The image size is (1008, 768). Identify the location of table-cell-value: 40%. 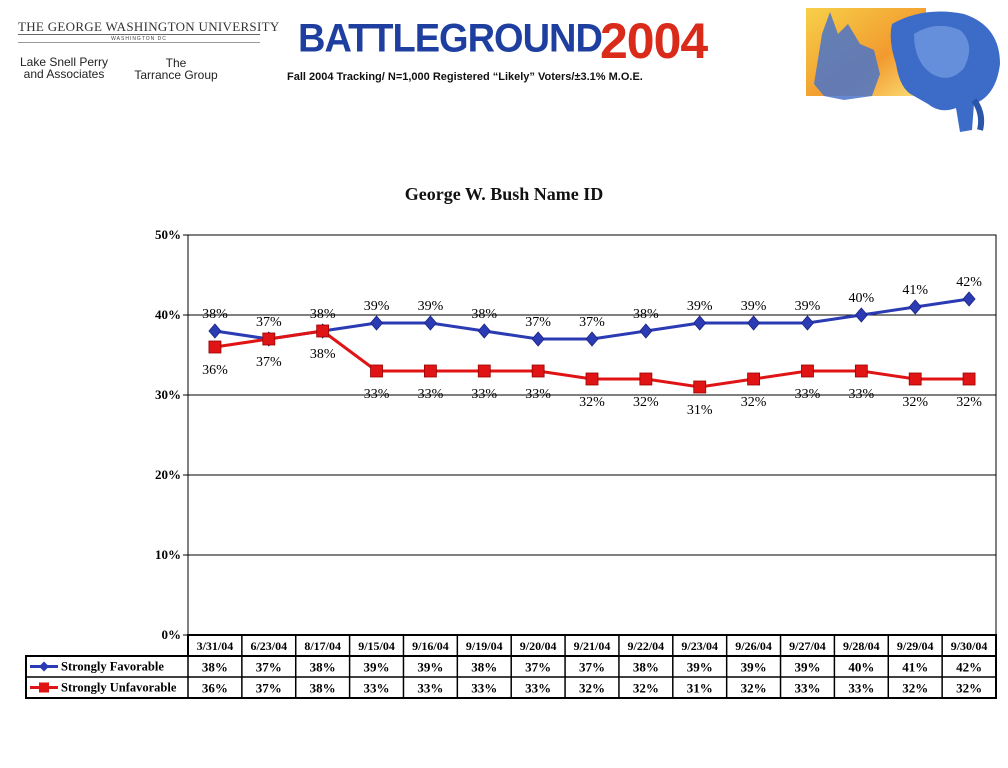
(861, 667).